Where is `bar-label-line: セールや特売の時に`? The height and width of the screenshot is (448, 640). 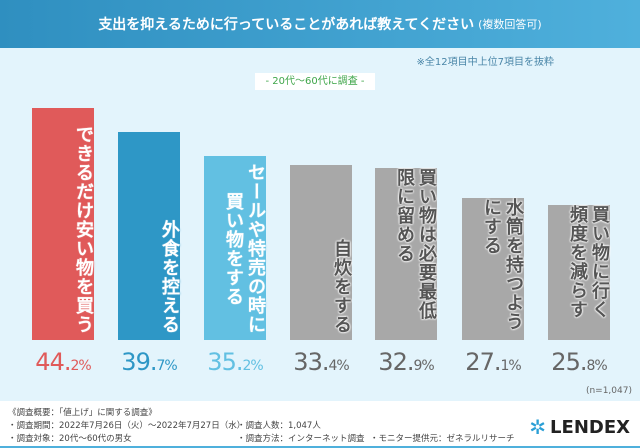
bar-label-line: セールや特売の時に is located at coordinates (255, 248).